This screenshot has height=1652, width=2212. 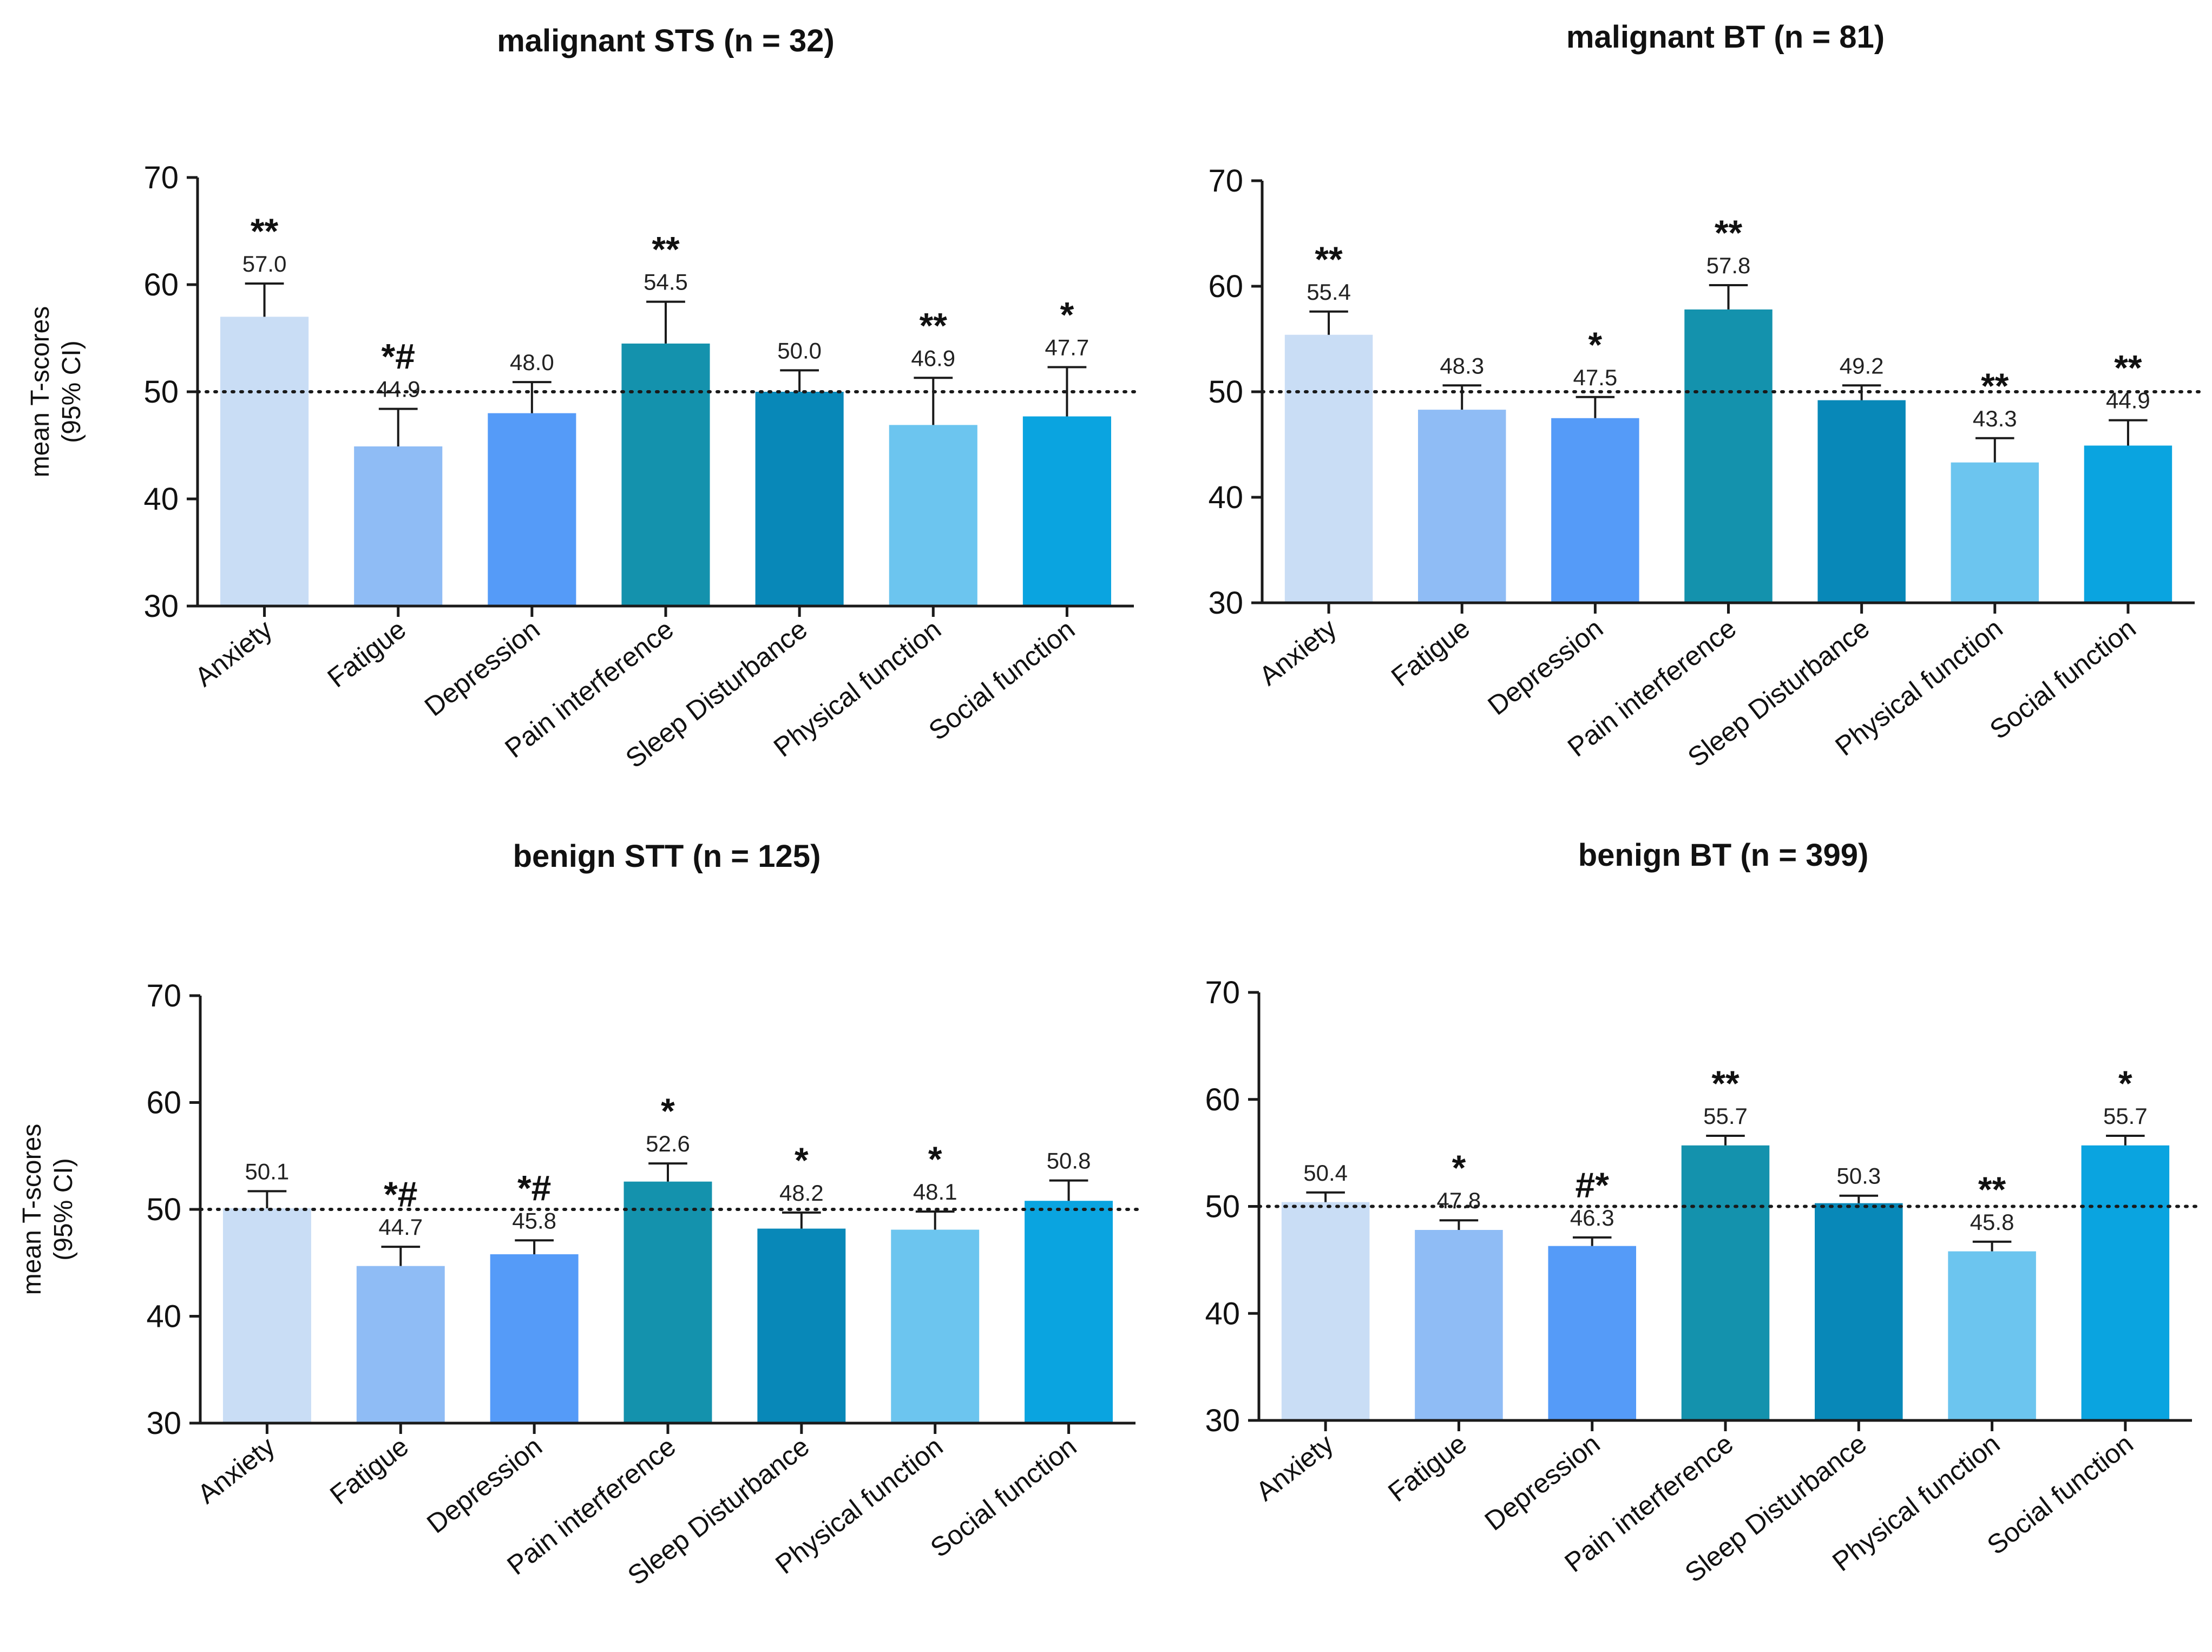 What do you see at coordinates (71, 391) in the screenshot?
I see `y-axis-label-line-2: (95% CI)` at bounding box center [71, 391].